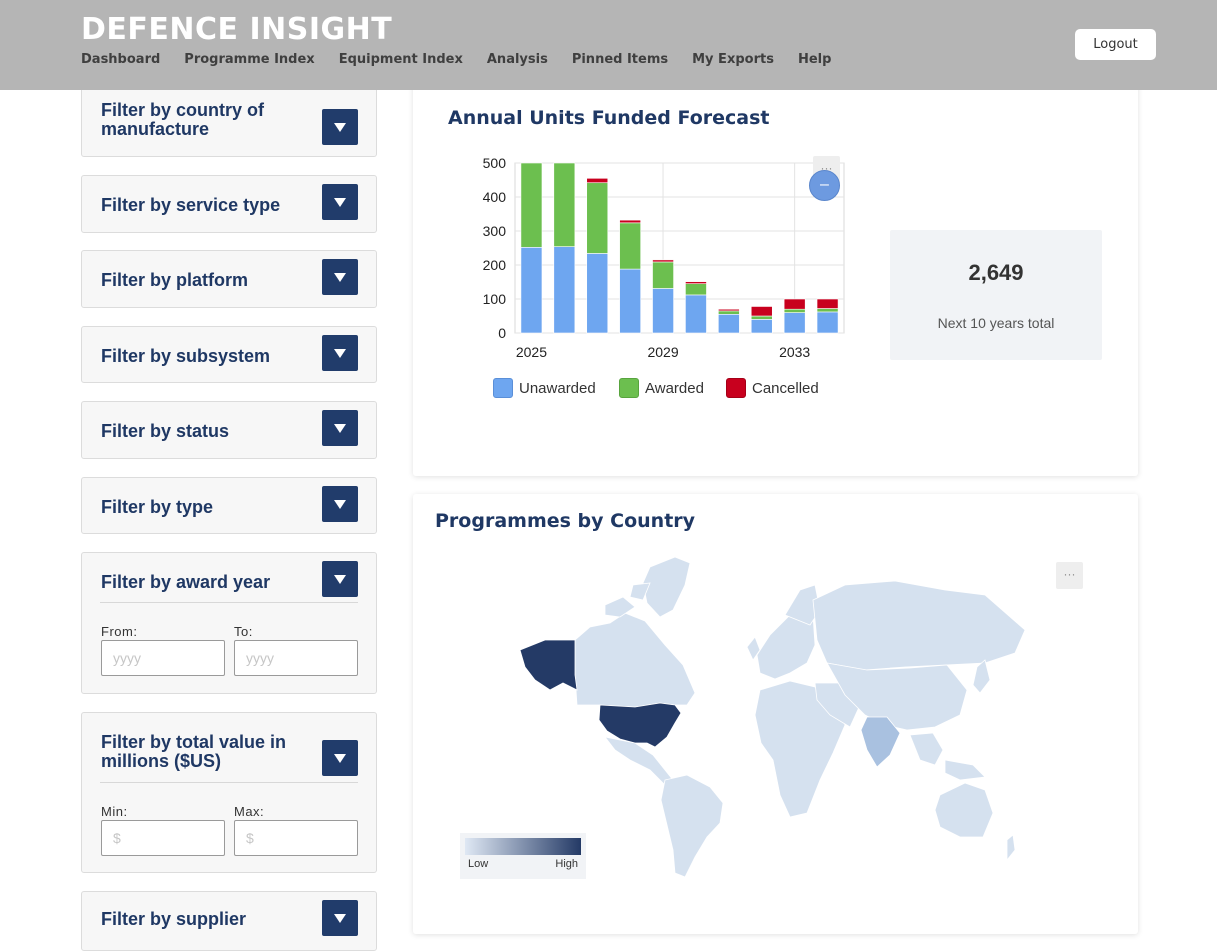 The height and width of the screenshot is (951, 1217). Describe the element at coordinates (340, 918) in the screenshot. I see `filter-supplier-toggle` at that location.